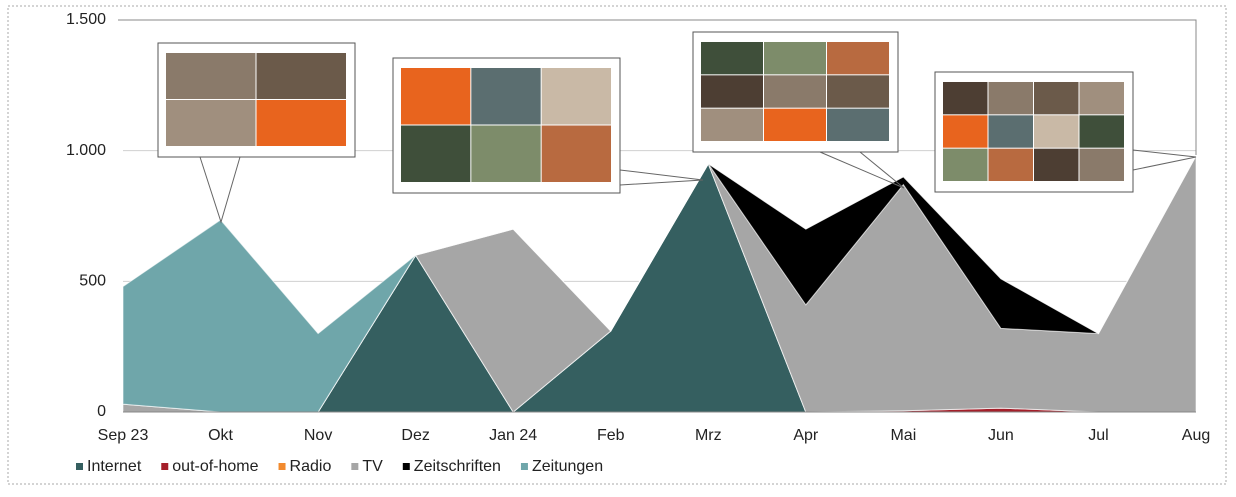 The image size is (1236, 497). Describe the element at coordinates (220, 435) in the screenshot. I see `x-tick-label: Okt` at that location.